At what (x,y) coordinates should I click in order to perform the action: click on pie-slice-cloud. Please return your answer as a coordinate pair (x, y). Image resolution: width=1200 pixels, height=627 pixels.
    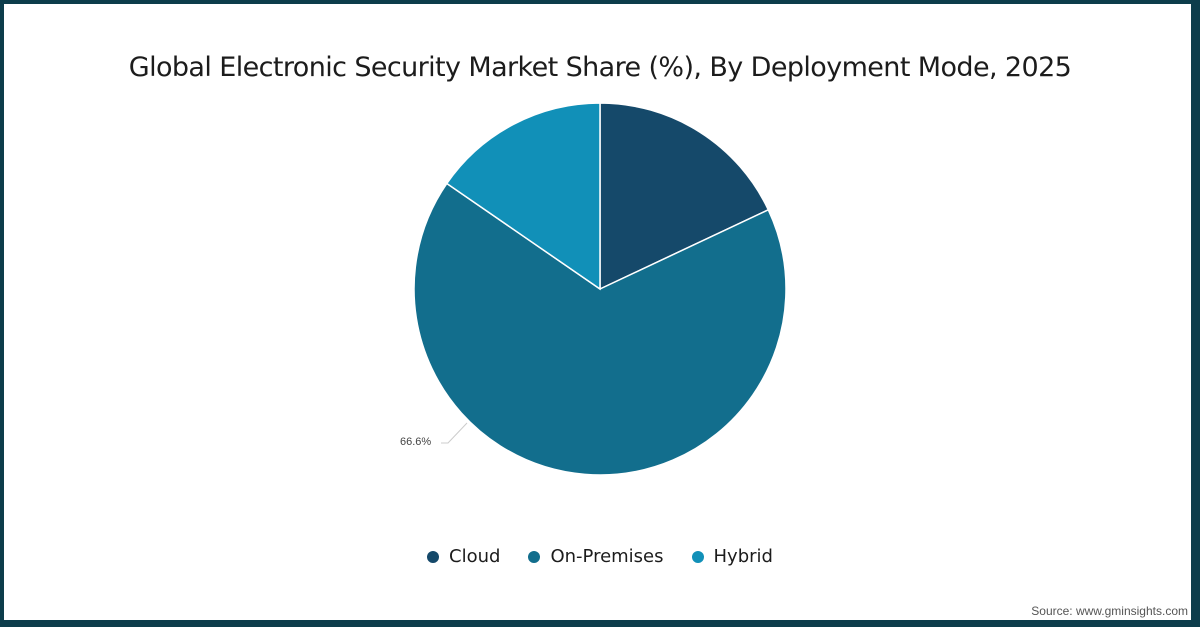
    Looking at the image, I should click on (684, 196).